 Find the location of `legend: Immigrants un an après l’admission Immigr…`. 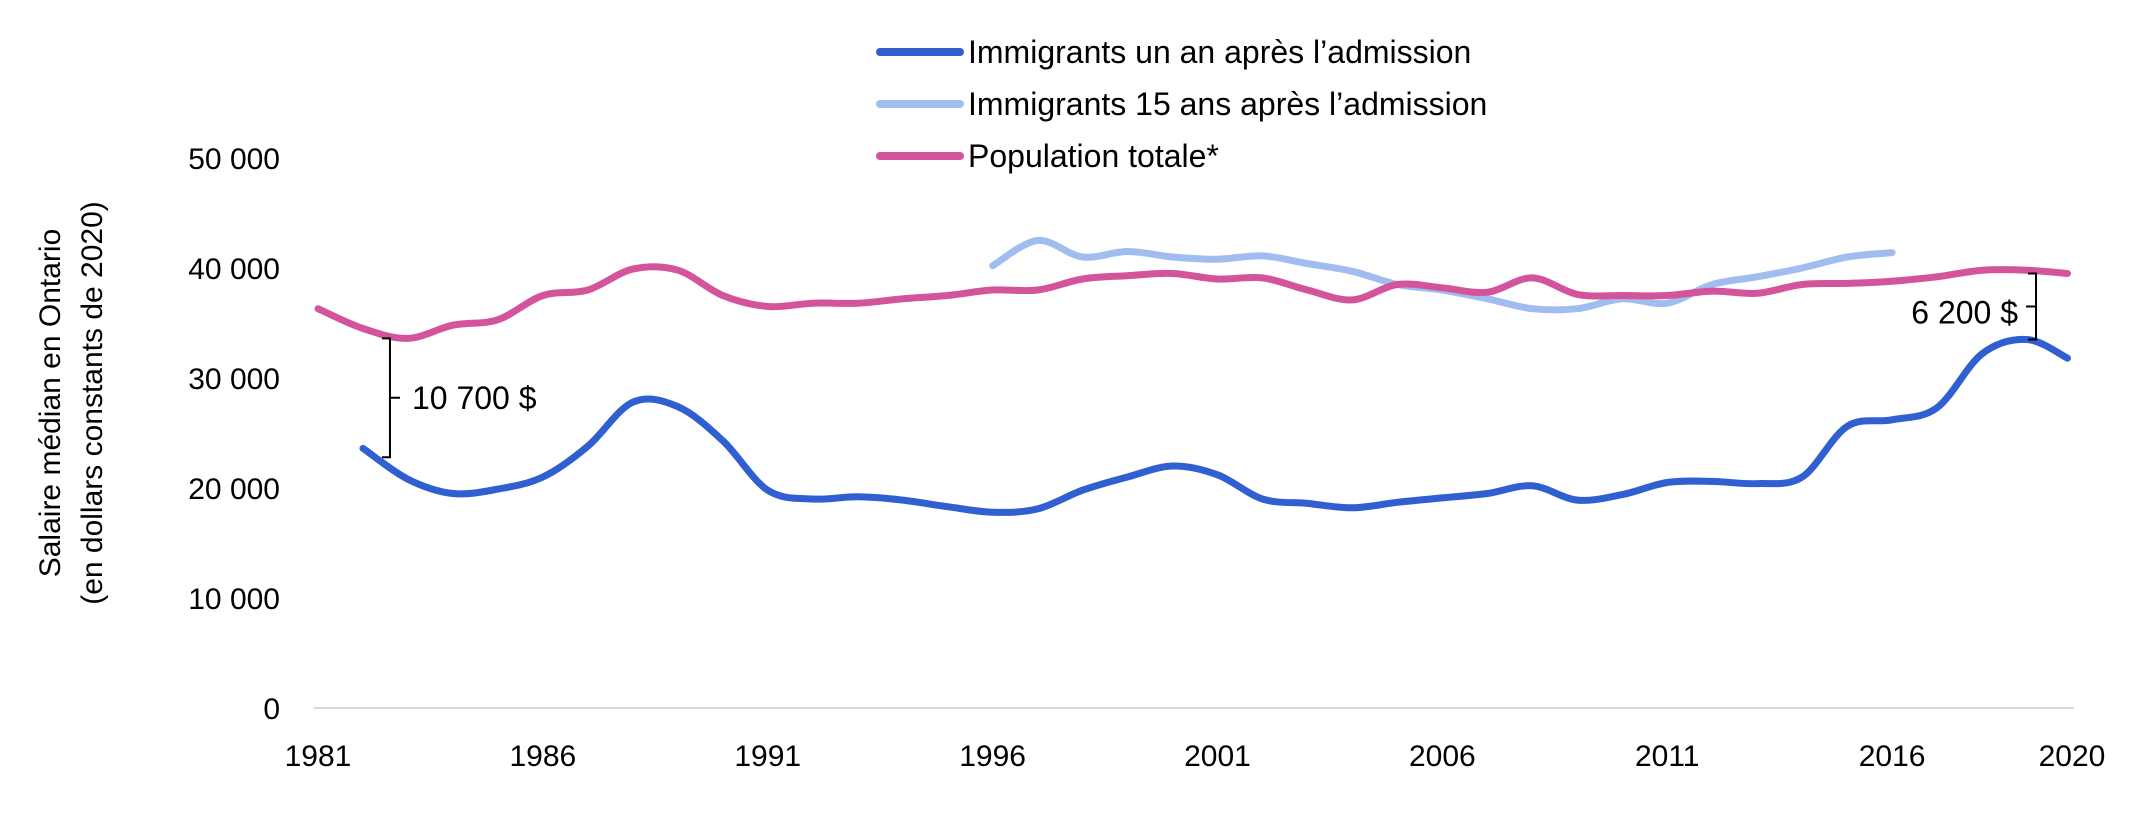

legend: Immigrants un an après l’admission Immigr… is located at coordinates (1181, 104).